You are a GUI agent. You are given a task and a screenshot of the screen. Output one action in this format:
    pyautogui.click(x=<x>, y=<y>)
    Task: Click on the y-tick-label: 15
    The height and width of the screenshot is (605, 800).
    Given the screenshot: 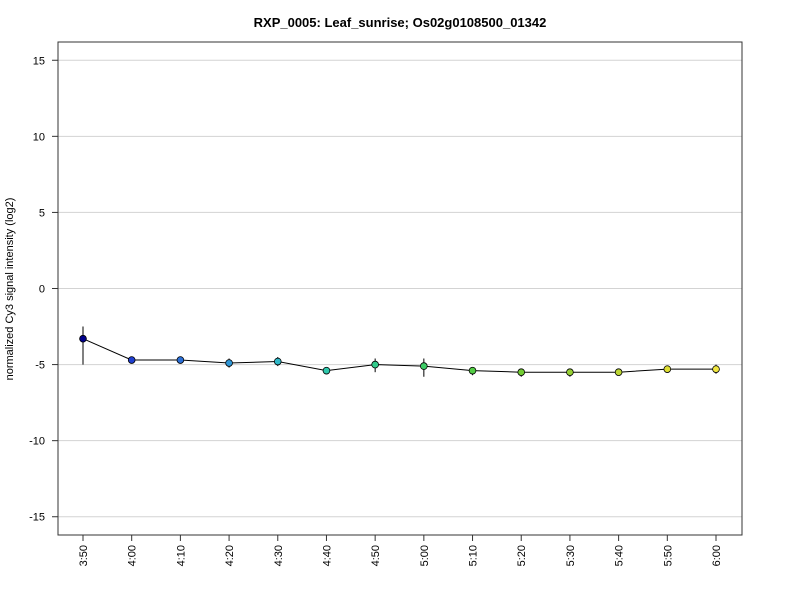 What is the action you would take?
    pyautogui.click(x=39, y=61)
    